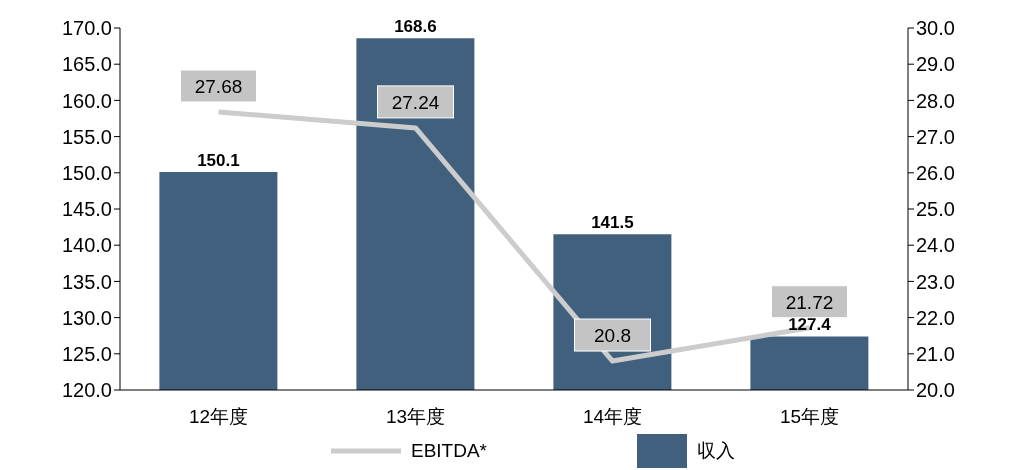 Image resolution: width=1014 pixels, height=470 pixels. I want to click on y-tick-label: 160.0, so click(86, 100).